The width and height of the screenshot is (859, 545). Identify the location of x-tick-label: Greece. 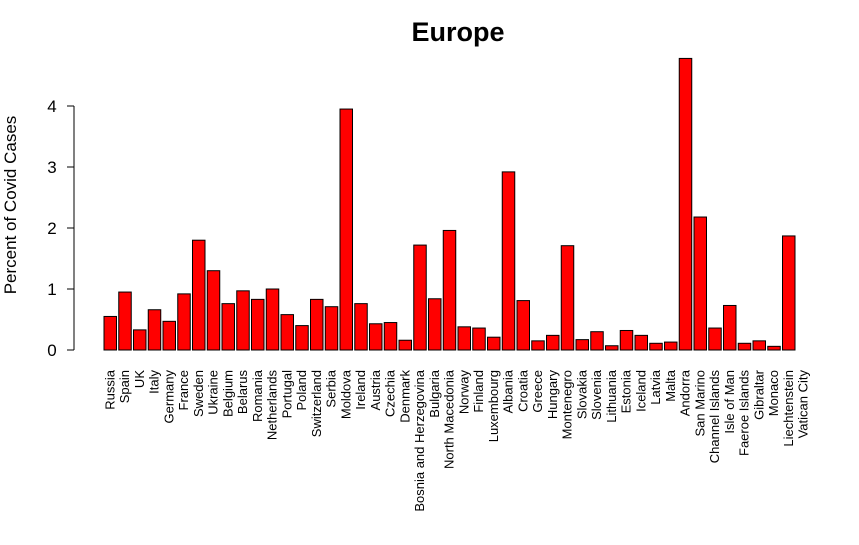
(537, 391).